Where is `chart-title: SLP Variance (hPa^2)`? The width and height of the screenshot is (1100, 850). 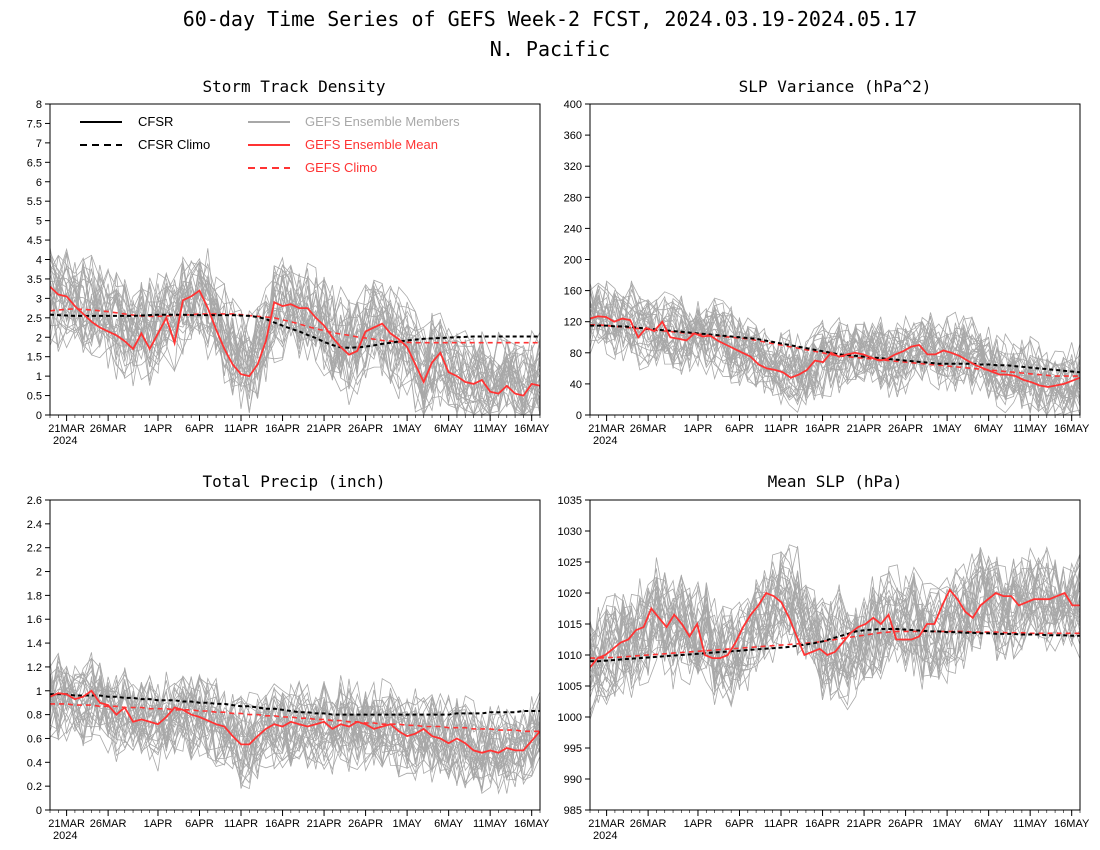 chart-title: SLP Variance (hPa^2) is located at coordinates (835, 86).